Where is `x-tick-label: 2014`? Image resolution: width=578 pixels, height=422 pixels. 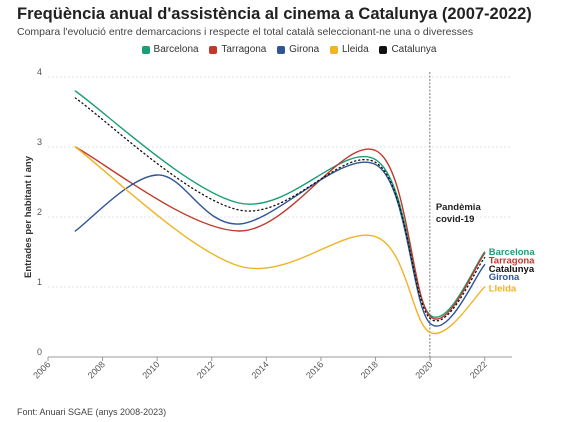 x-tick-label: 2014 is located at coordinates (260, 369).